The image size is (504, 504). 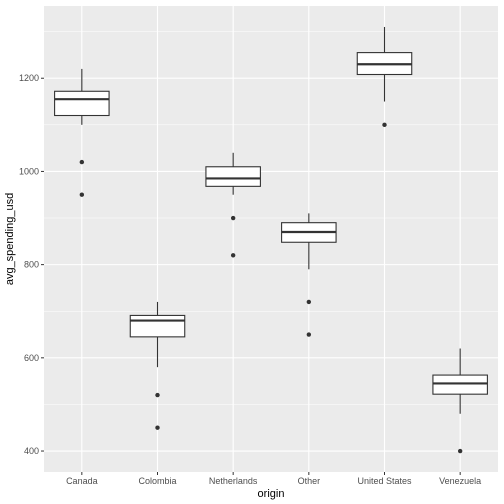 I want to click on x-tick-label: Netherlands, so click(x=233, y=481).